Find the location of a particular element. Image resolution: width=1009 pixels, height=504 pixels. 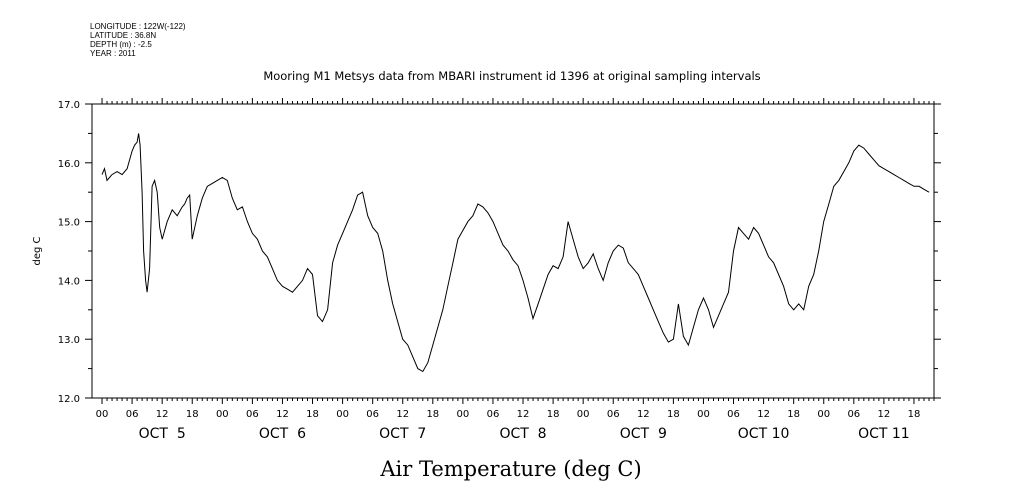

y-tick-label: 12.0 is located at coordinates (69, 399).